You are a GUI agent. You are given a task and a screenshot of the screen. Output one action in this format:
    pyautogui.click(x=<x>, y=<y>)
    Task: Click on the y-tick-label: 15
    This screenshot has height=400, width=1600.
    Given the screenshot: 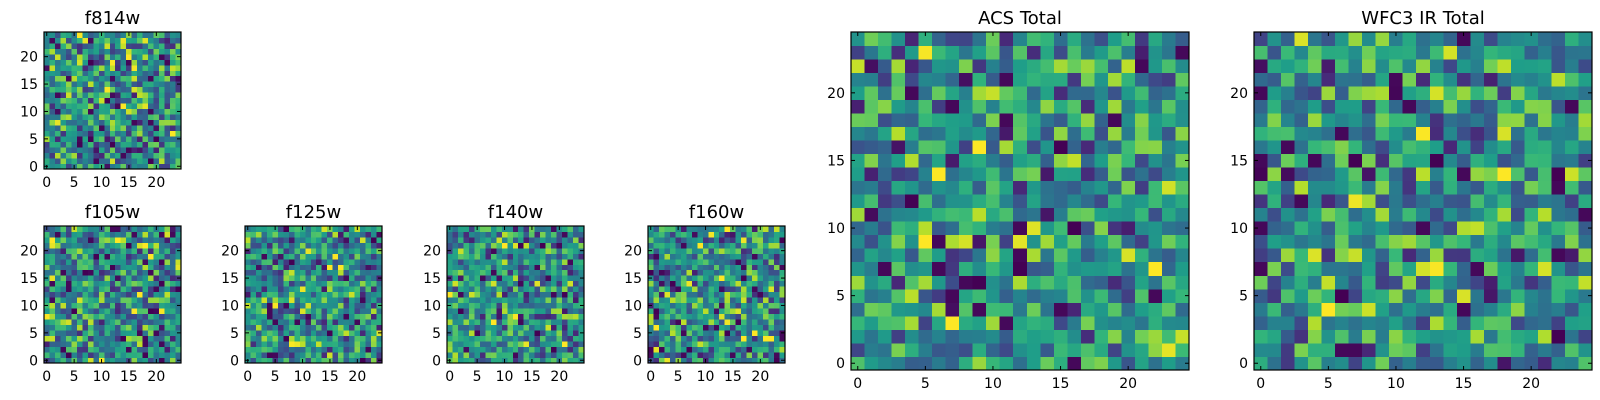 What is the action you would take?
    pyautogui.click(x=29, y=85)
    